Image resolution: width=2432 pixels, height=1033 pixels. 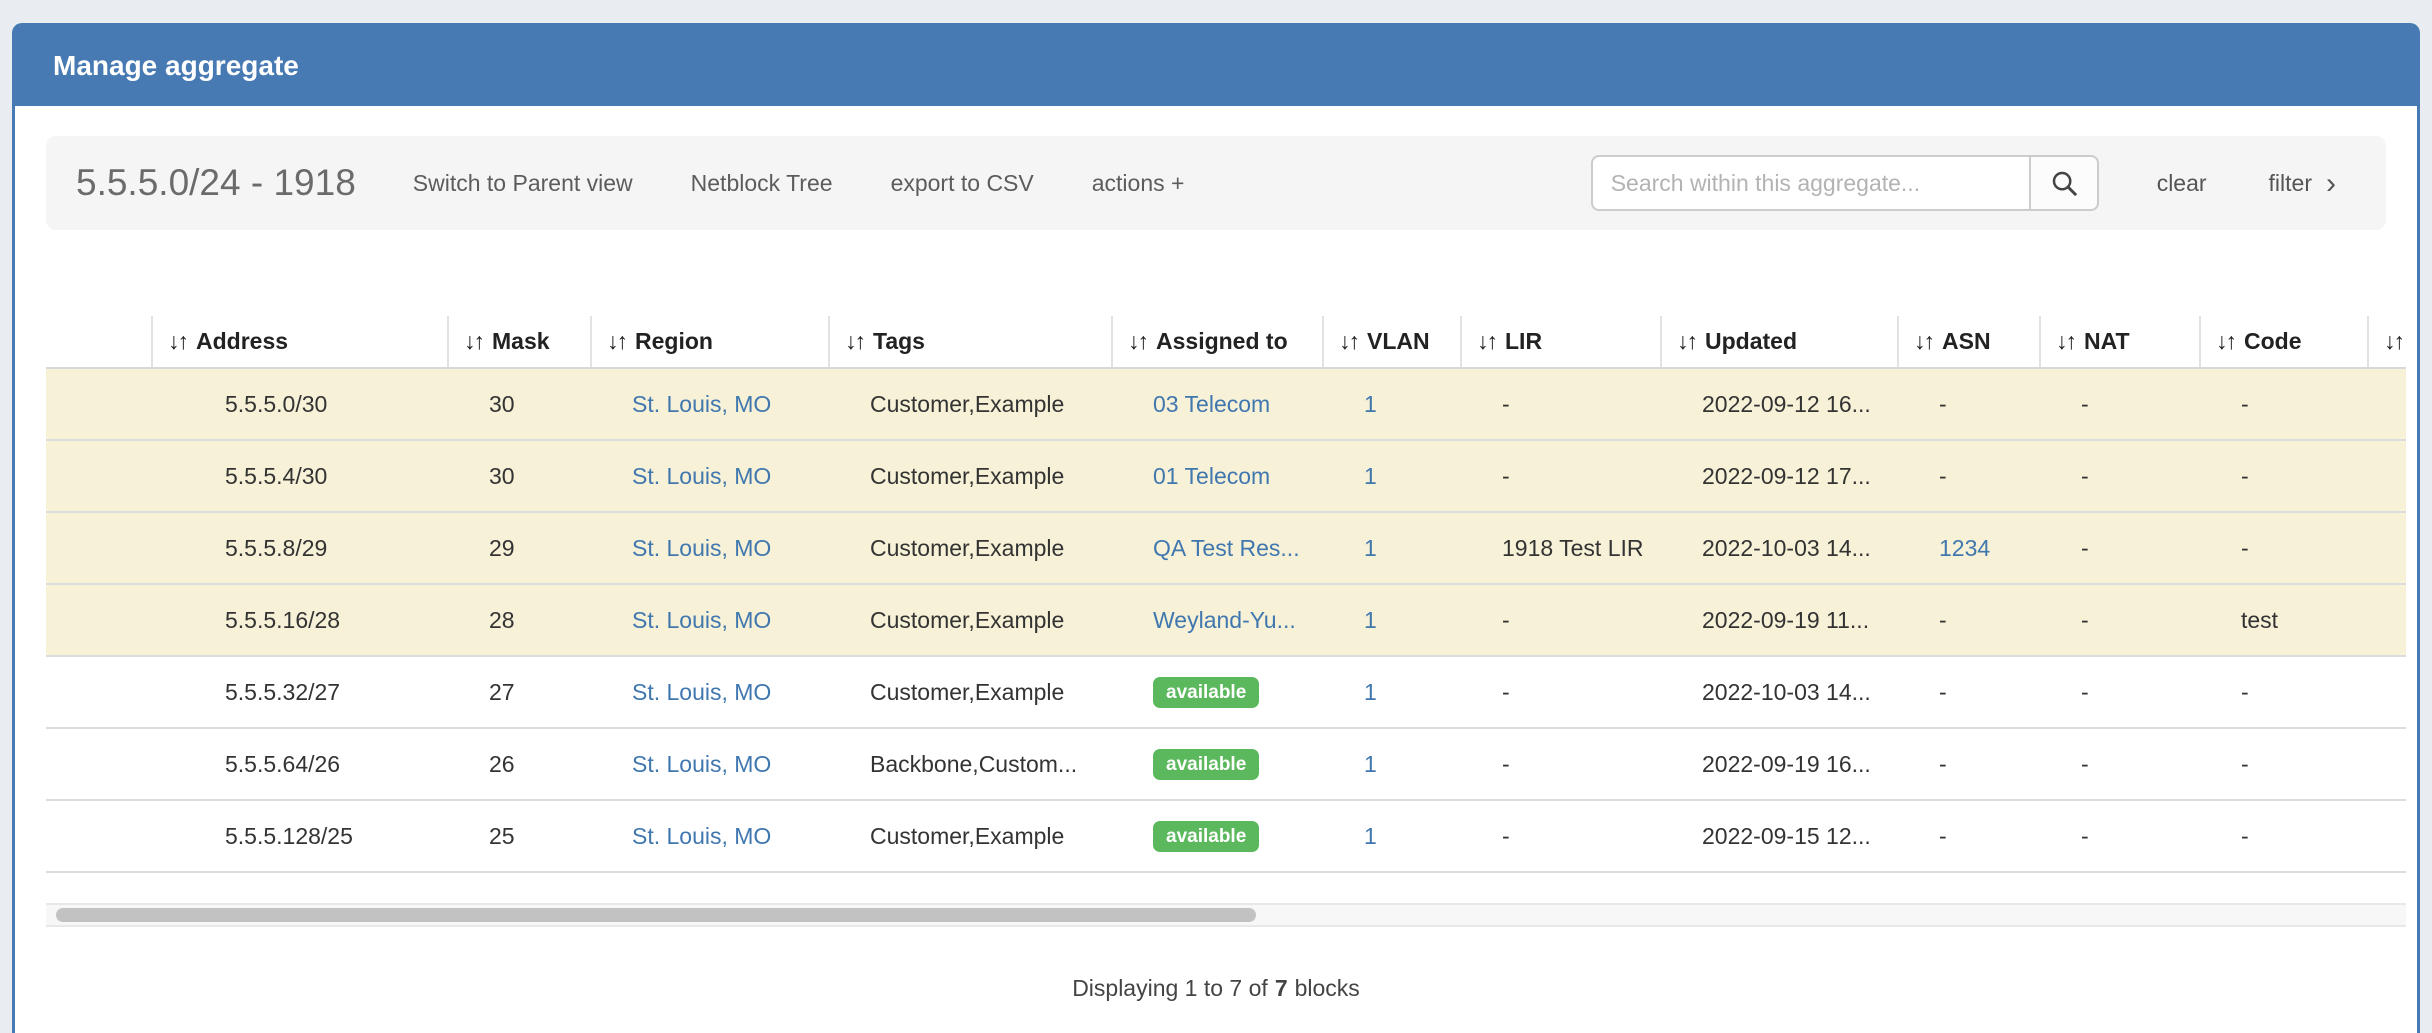 What do you see at coordinates (242, 341) in the screenshot?
I see `column-label: Address` at bounding box center [242, 341].